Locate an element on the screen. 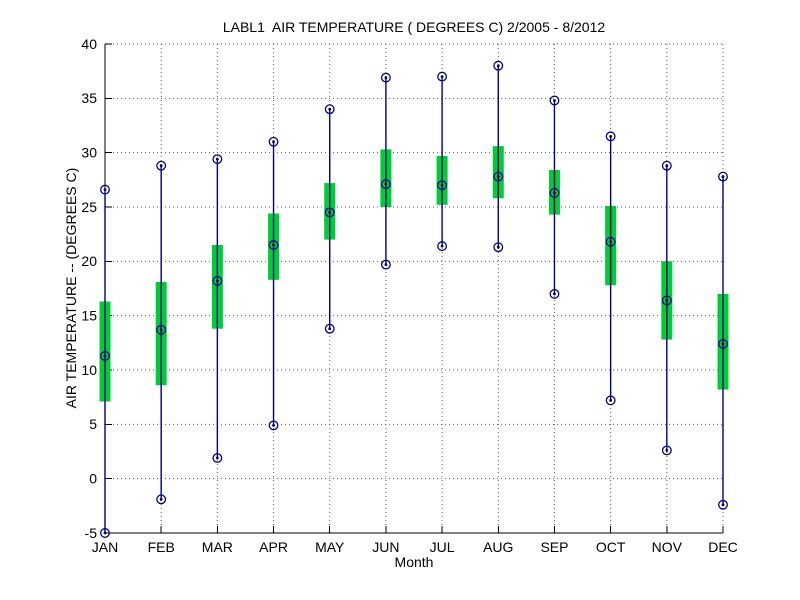  month-series-FEB is located at coordinates (161, 332).